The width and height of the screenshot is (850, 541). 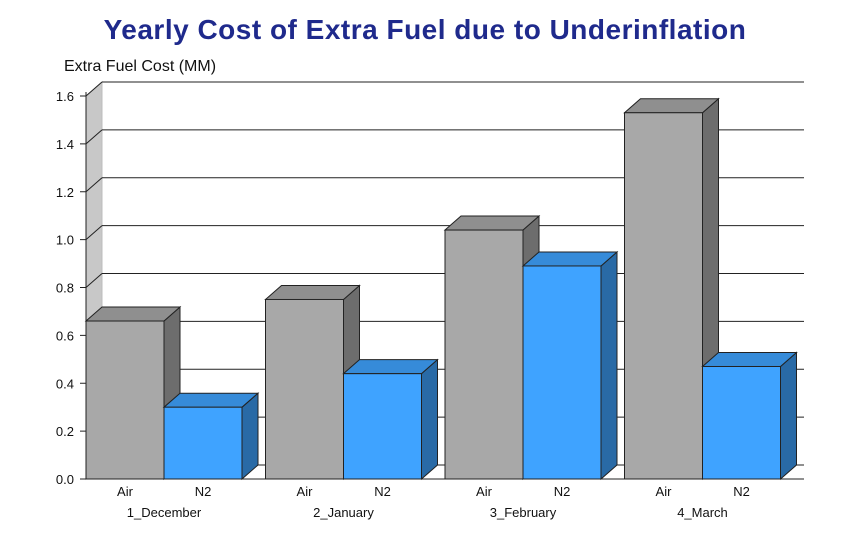 What do you see at coordinates (65, 96) in the screenshot?
I see `y-tick-label: 1.6` at bounding box center [65, 96].